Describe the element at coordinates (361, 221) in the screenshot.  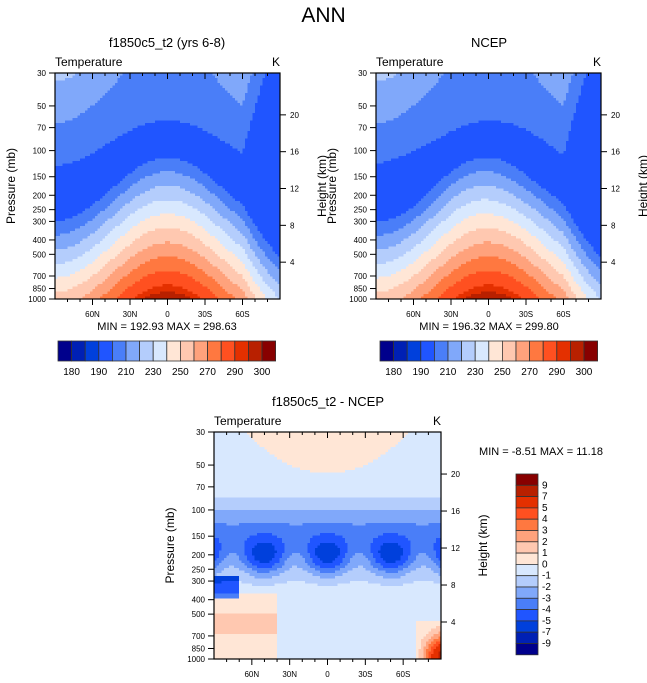
I see `obs-ytick-label: 300` at that location.